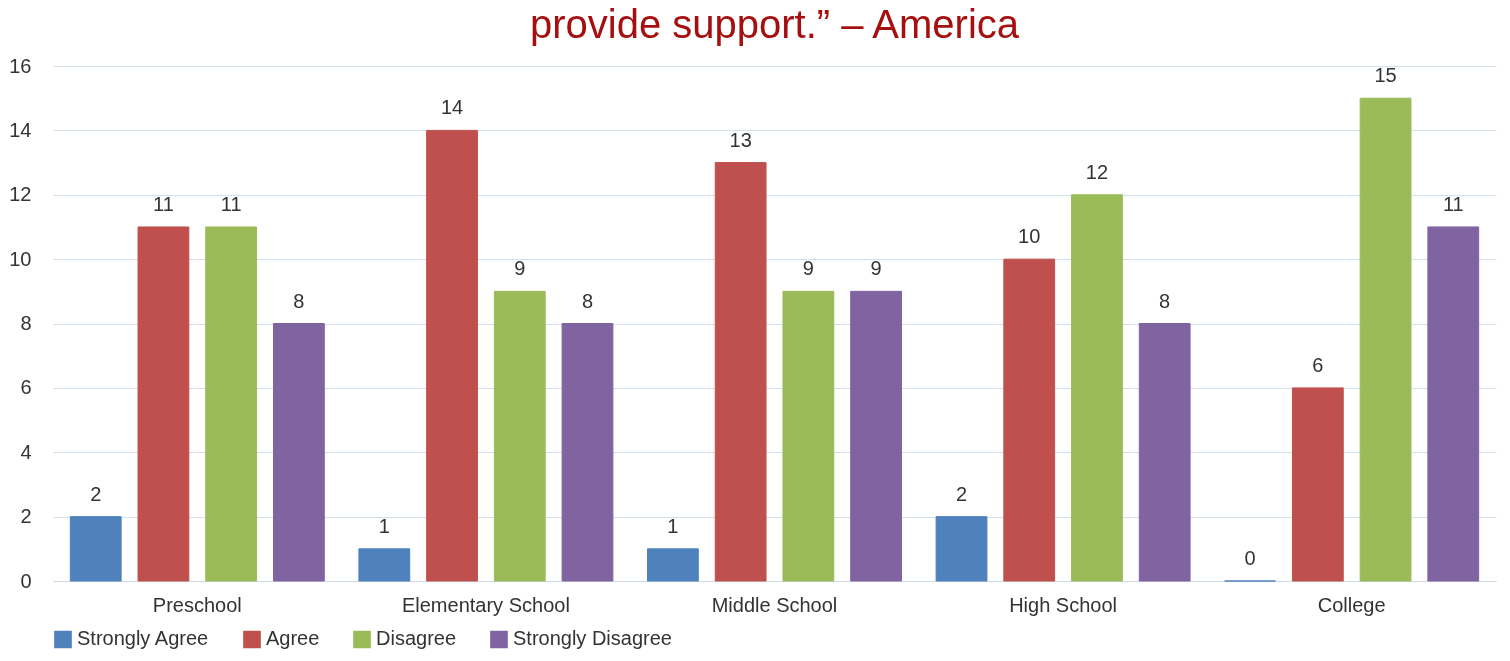 The image size is (1510, 661). What do you see at coordinates (592, 638) in the screenshot?
I see `legend-label: Strongly Disagree` at bounding box center [592, 638].